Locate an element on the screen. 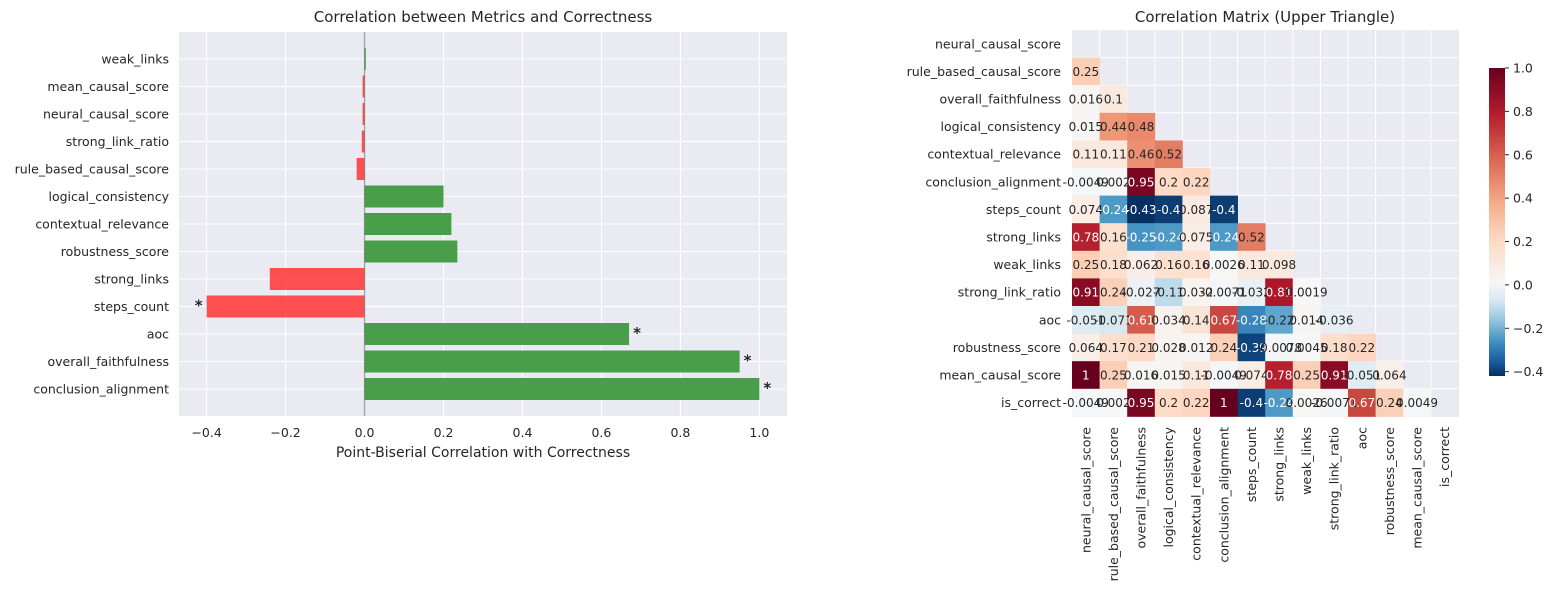  heatmap-row-label: robustness_score is located at coordinates (1007, 347).